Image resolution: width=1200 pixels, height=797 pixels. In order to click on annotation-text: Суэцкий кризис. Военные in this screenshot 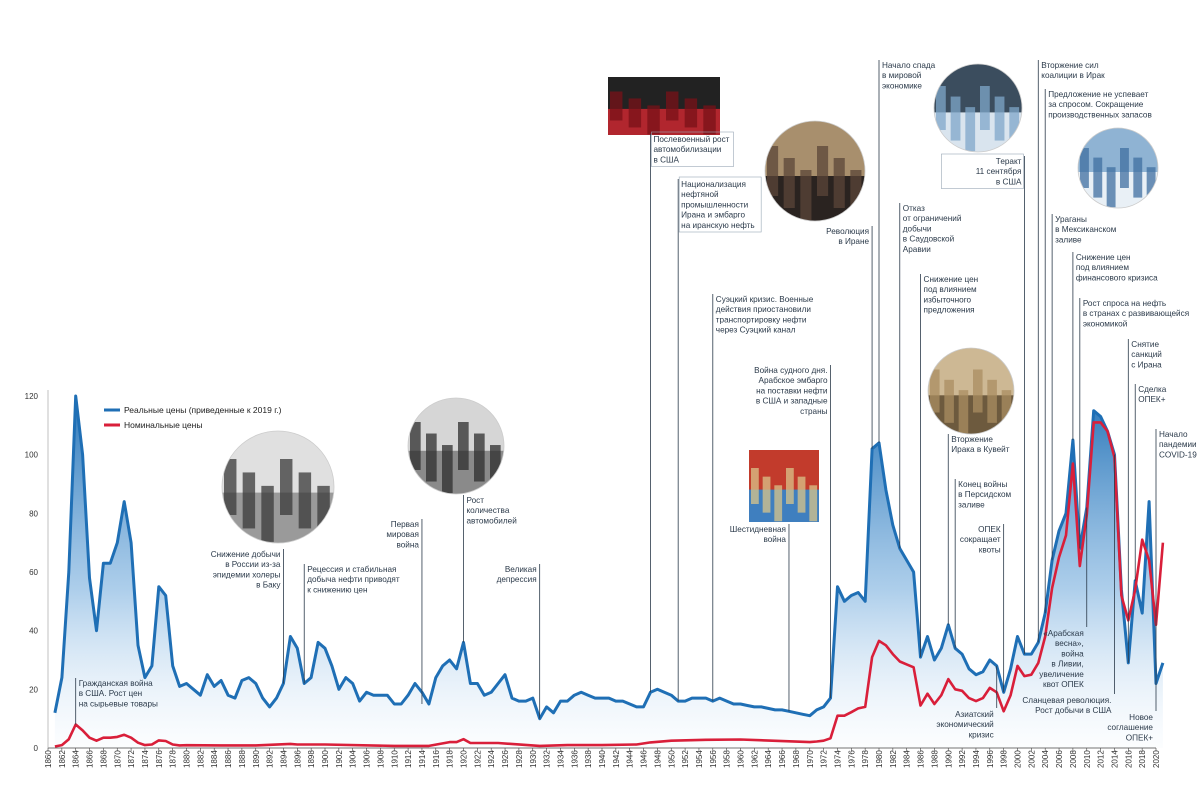, I will do `click(765, 299)`.